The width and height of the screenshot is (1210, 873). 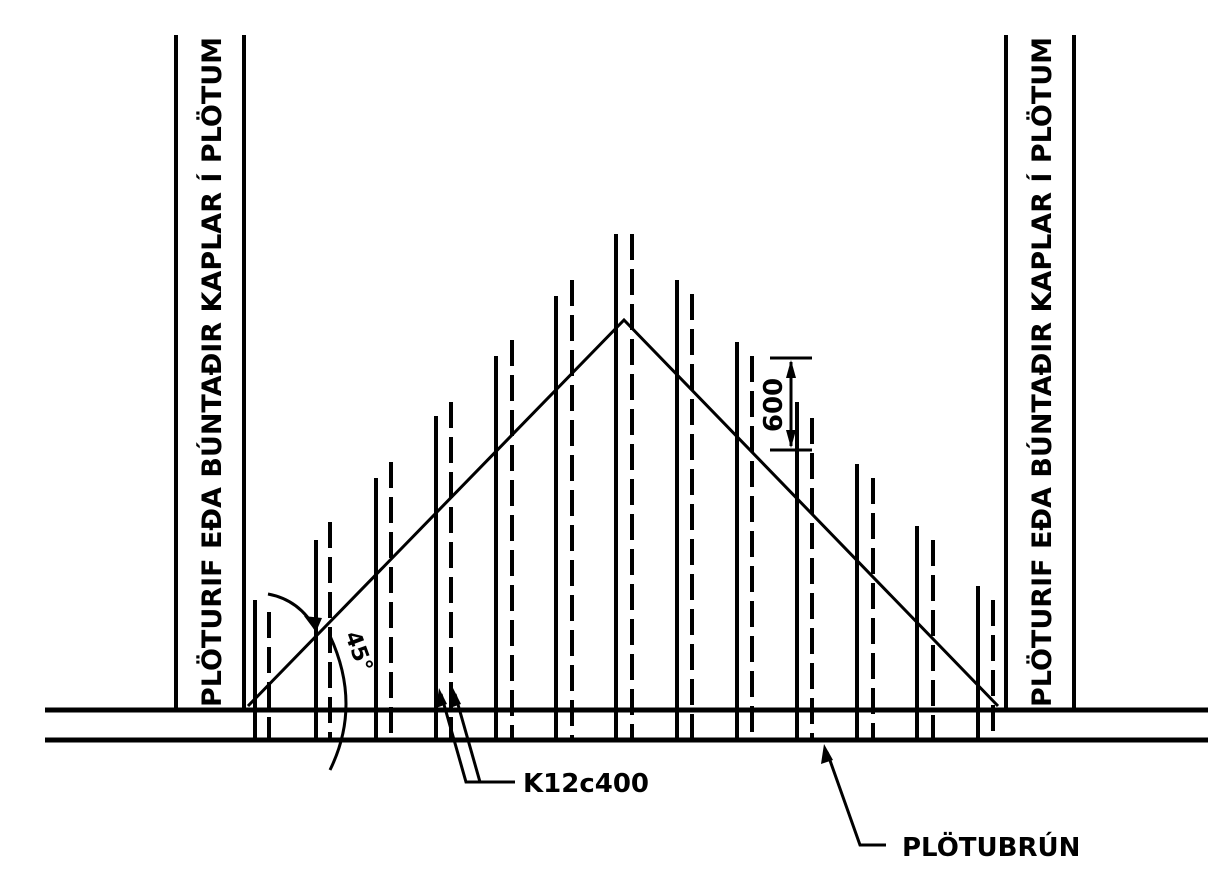 What do you see at coordinates (211, 372) in the screenshot?
I see `left-band-label: PLÖTURIF EÐA BÚNTAÐIR KAPLAR Í PLÖTUM` at bounding box center [211, 372].